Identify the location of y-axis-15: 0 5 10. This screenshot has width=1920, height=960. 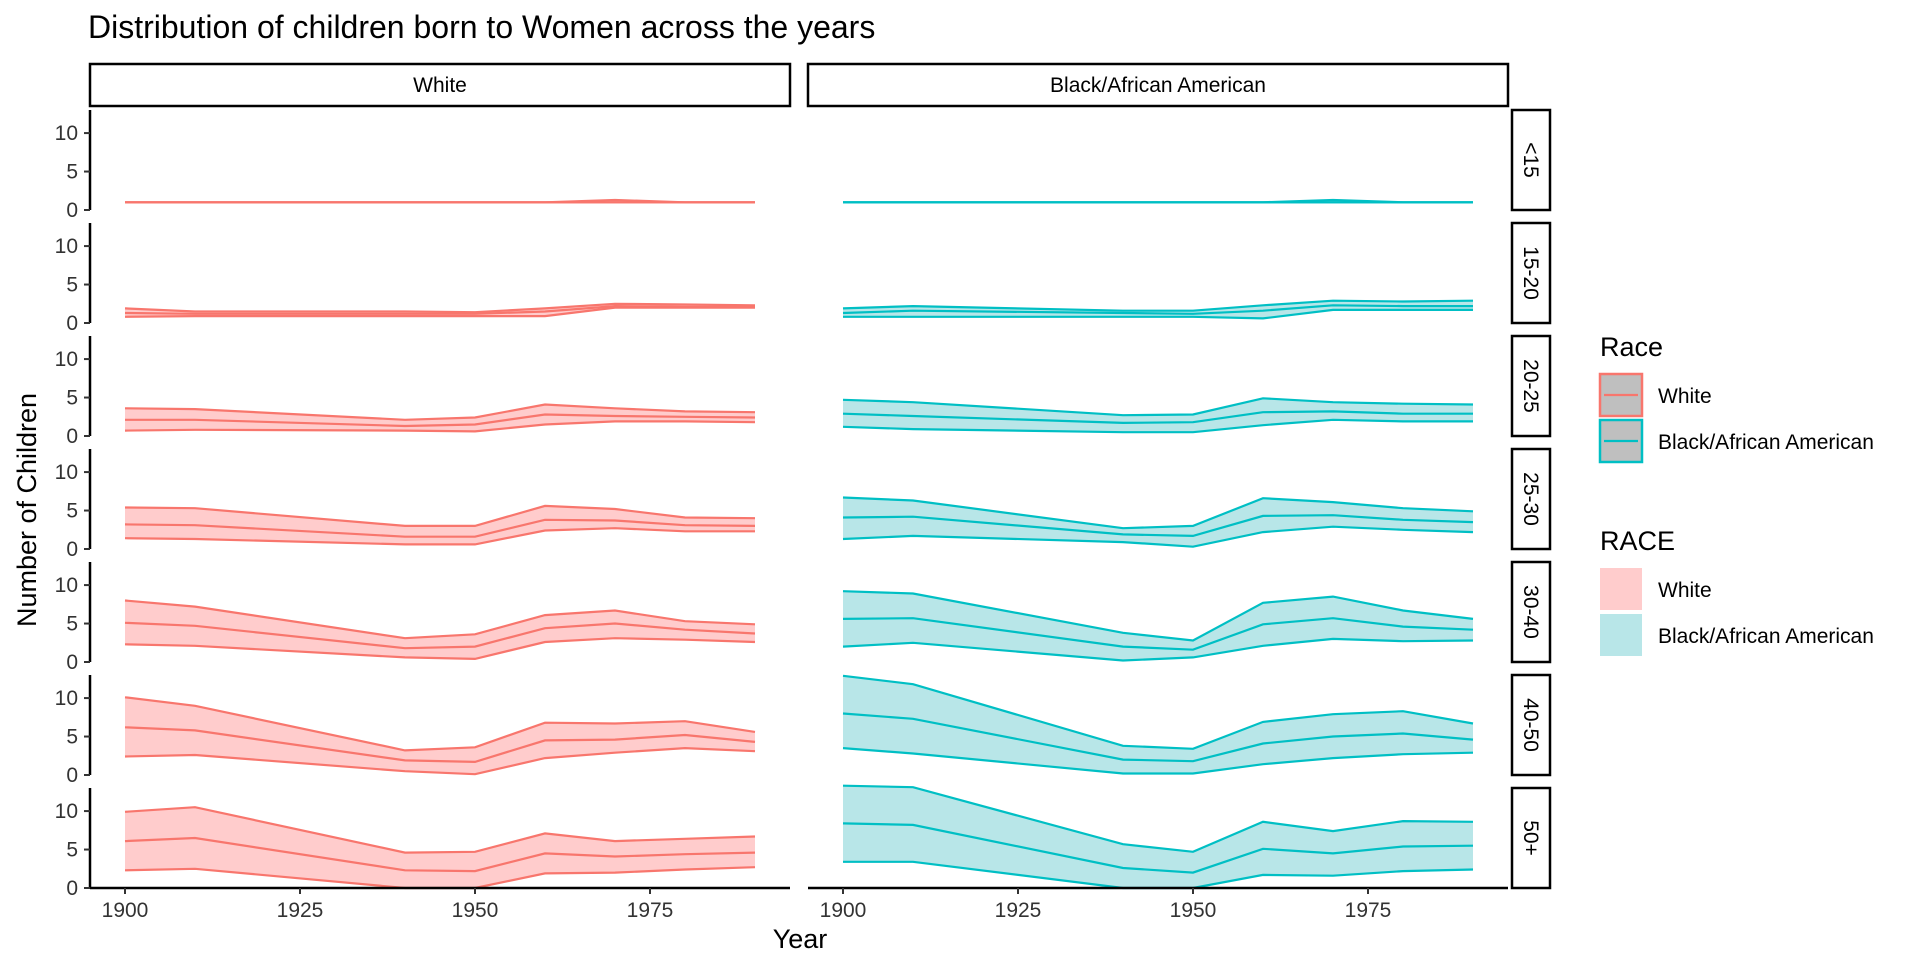
(73, 166).